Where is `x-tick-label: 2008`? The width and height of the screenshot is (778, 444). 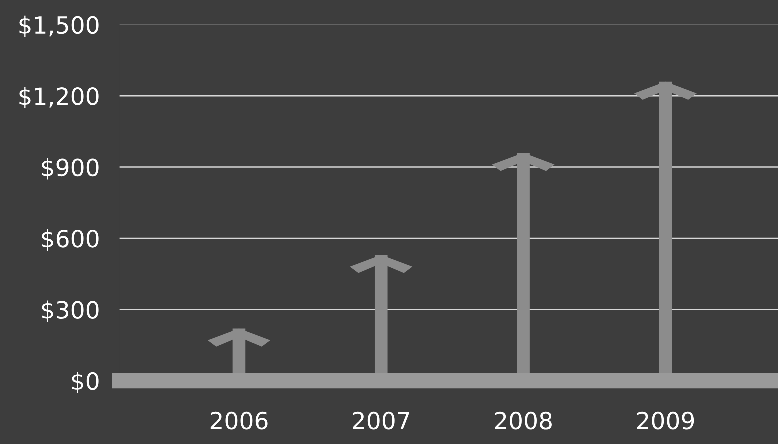 x-tick-label: 2008 is located at coordinates (523, 421).